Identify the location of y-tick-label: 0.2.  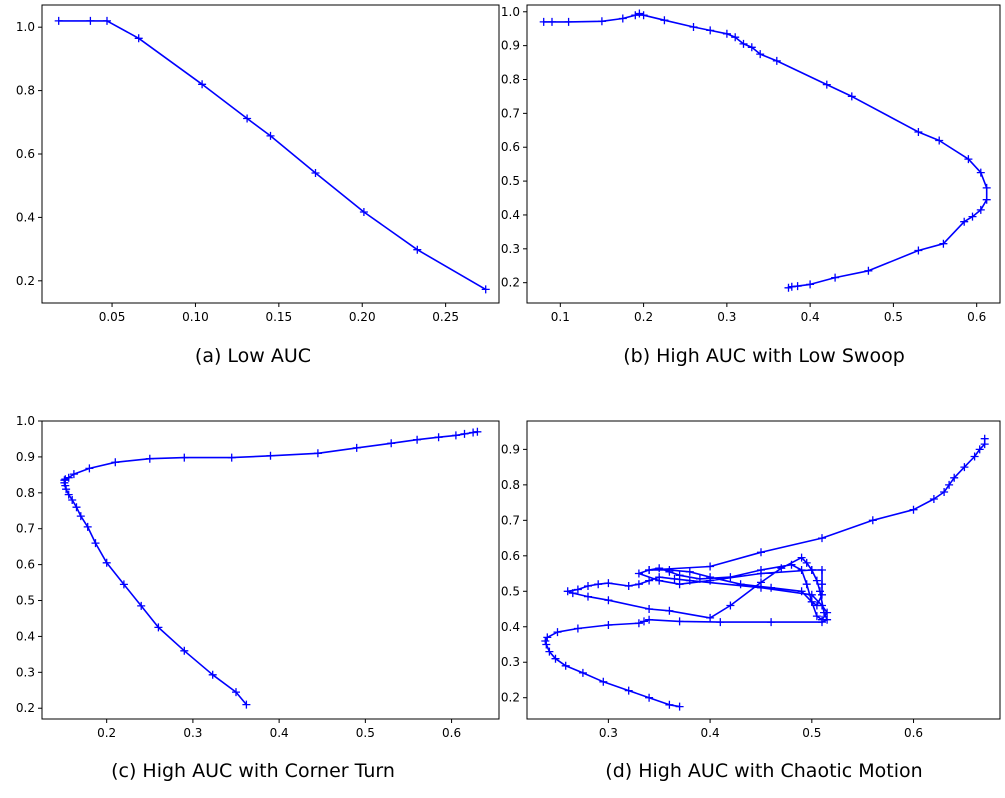
(510, 283).